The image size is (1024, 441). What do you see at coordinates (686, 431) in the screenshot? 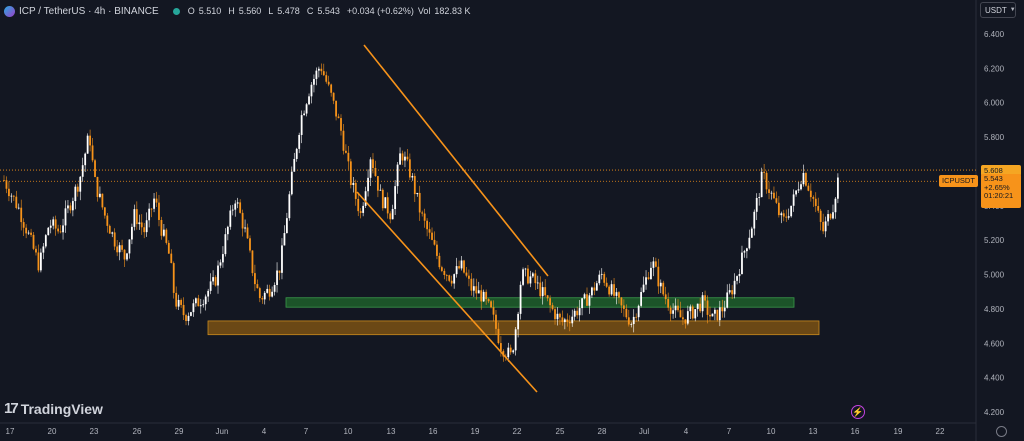
I see `x-tick-label: 4` at bounding box center [686, 431].